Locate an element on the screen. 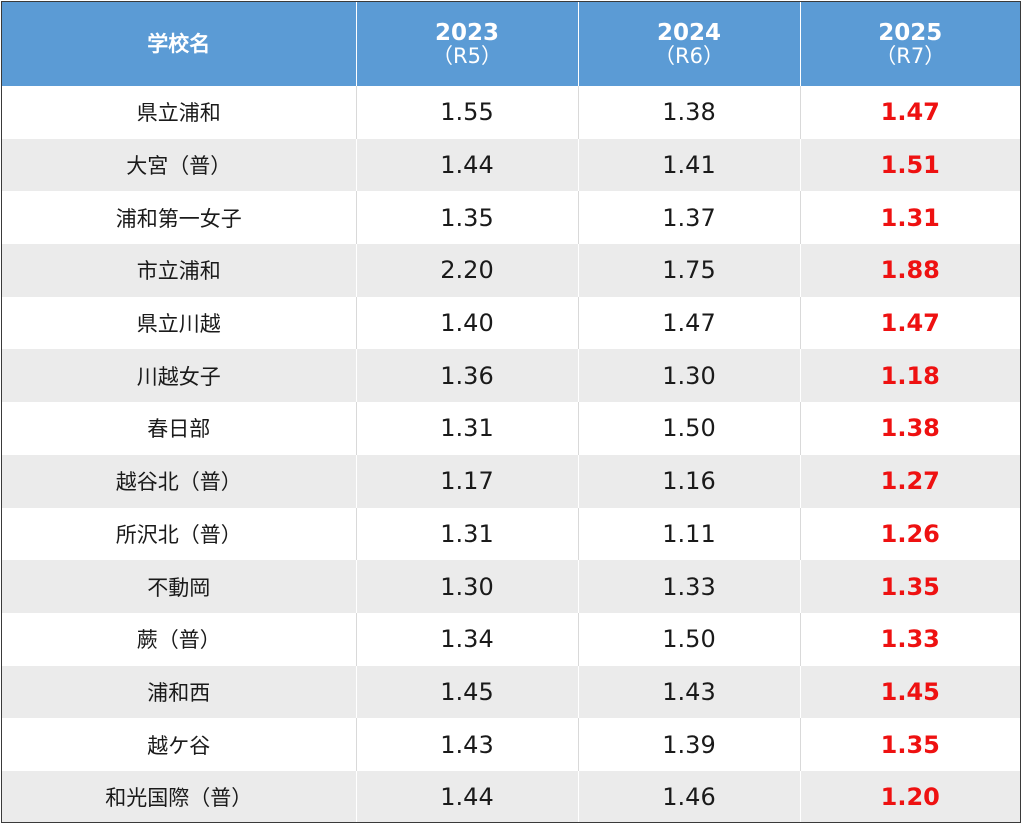  school-name-cell: 浦和第一女子 is located at coordinates (179, 218).